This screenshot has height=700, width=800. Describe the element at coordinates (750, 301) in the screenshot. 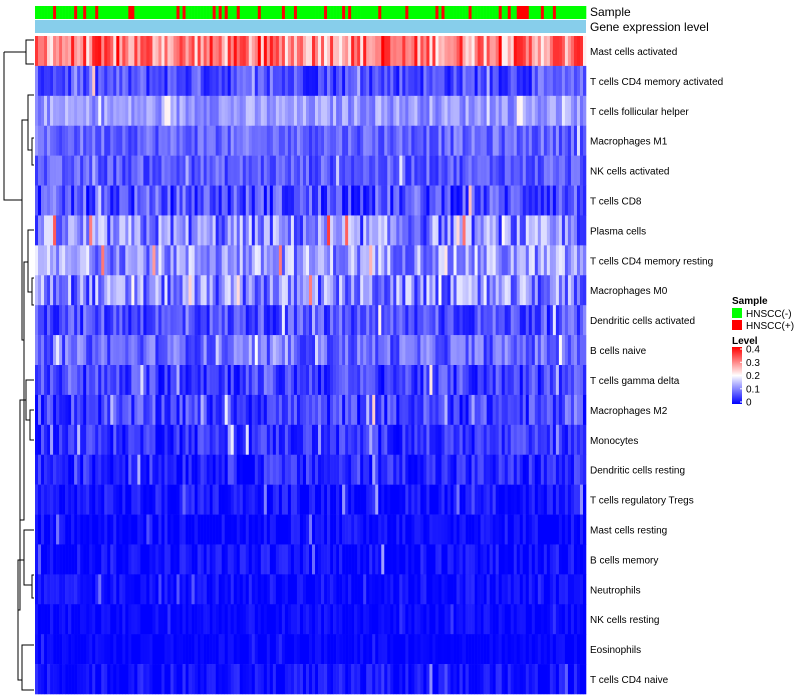

I see `legend-sample-title: Sample` at that location.